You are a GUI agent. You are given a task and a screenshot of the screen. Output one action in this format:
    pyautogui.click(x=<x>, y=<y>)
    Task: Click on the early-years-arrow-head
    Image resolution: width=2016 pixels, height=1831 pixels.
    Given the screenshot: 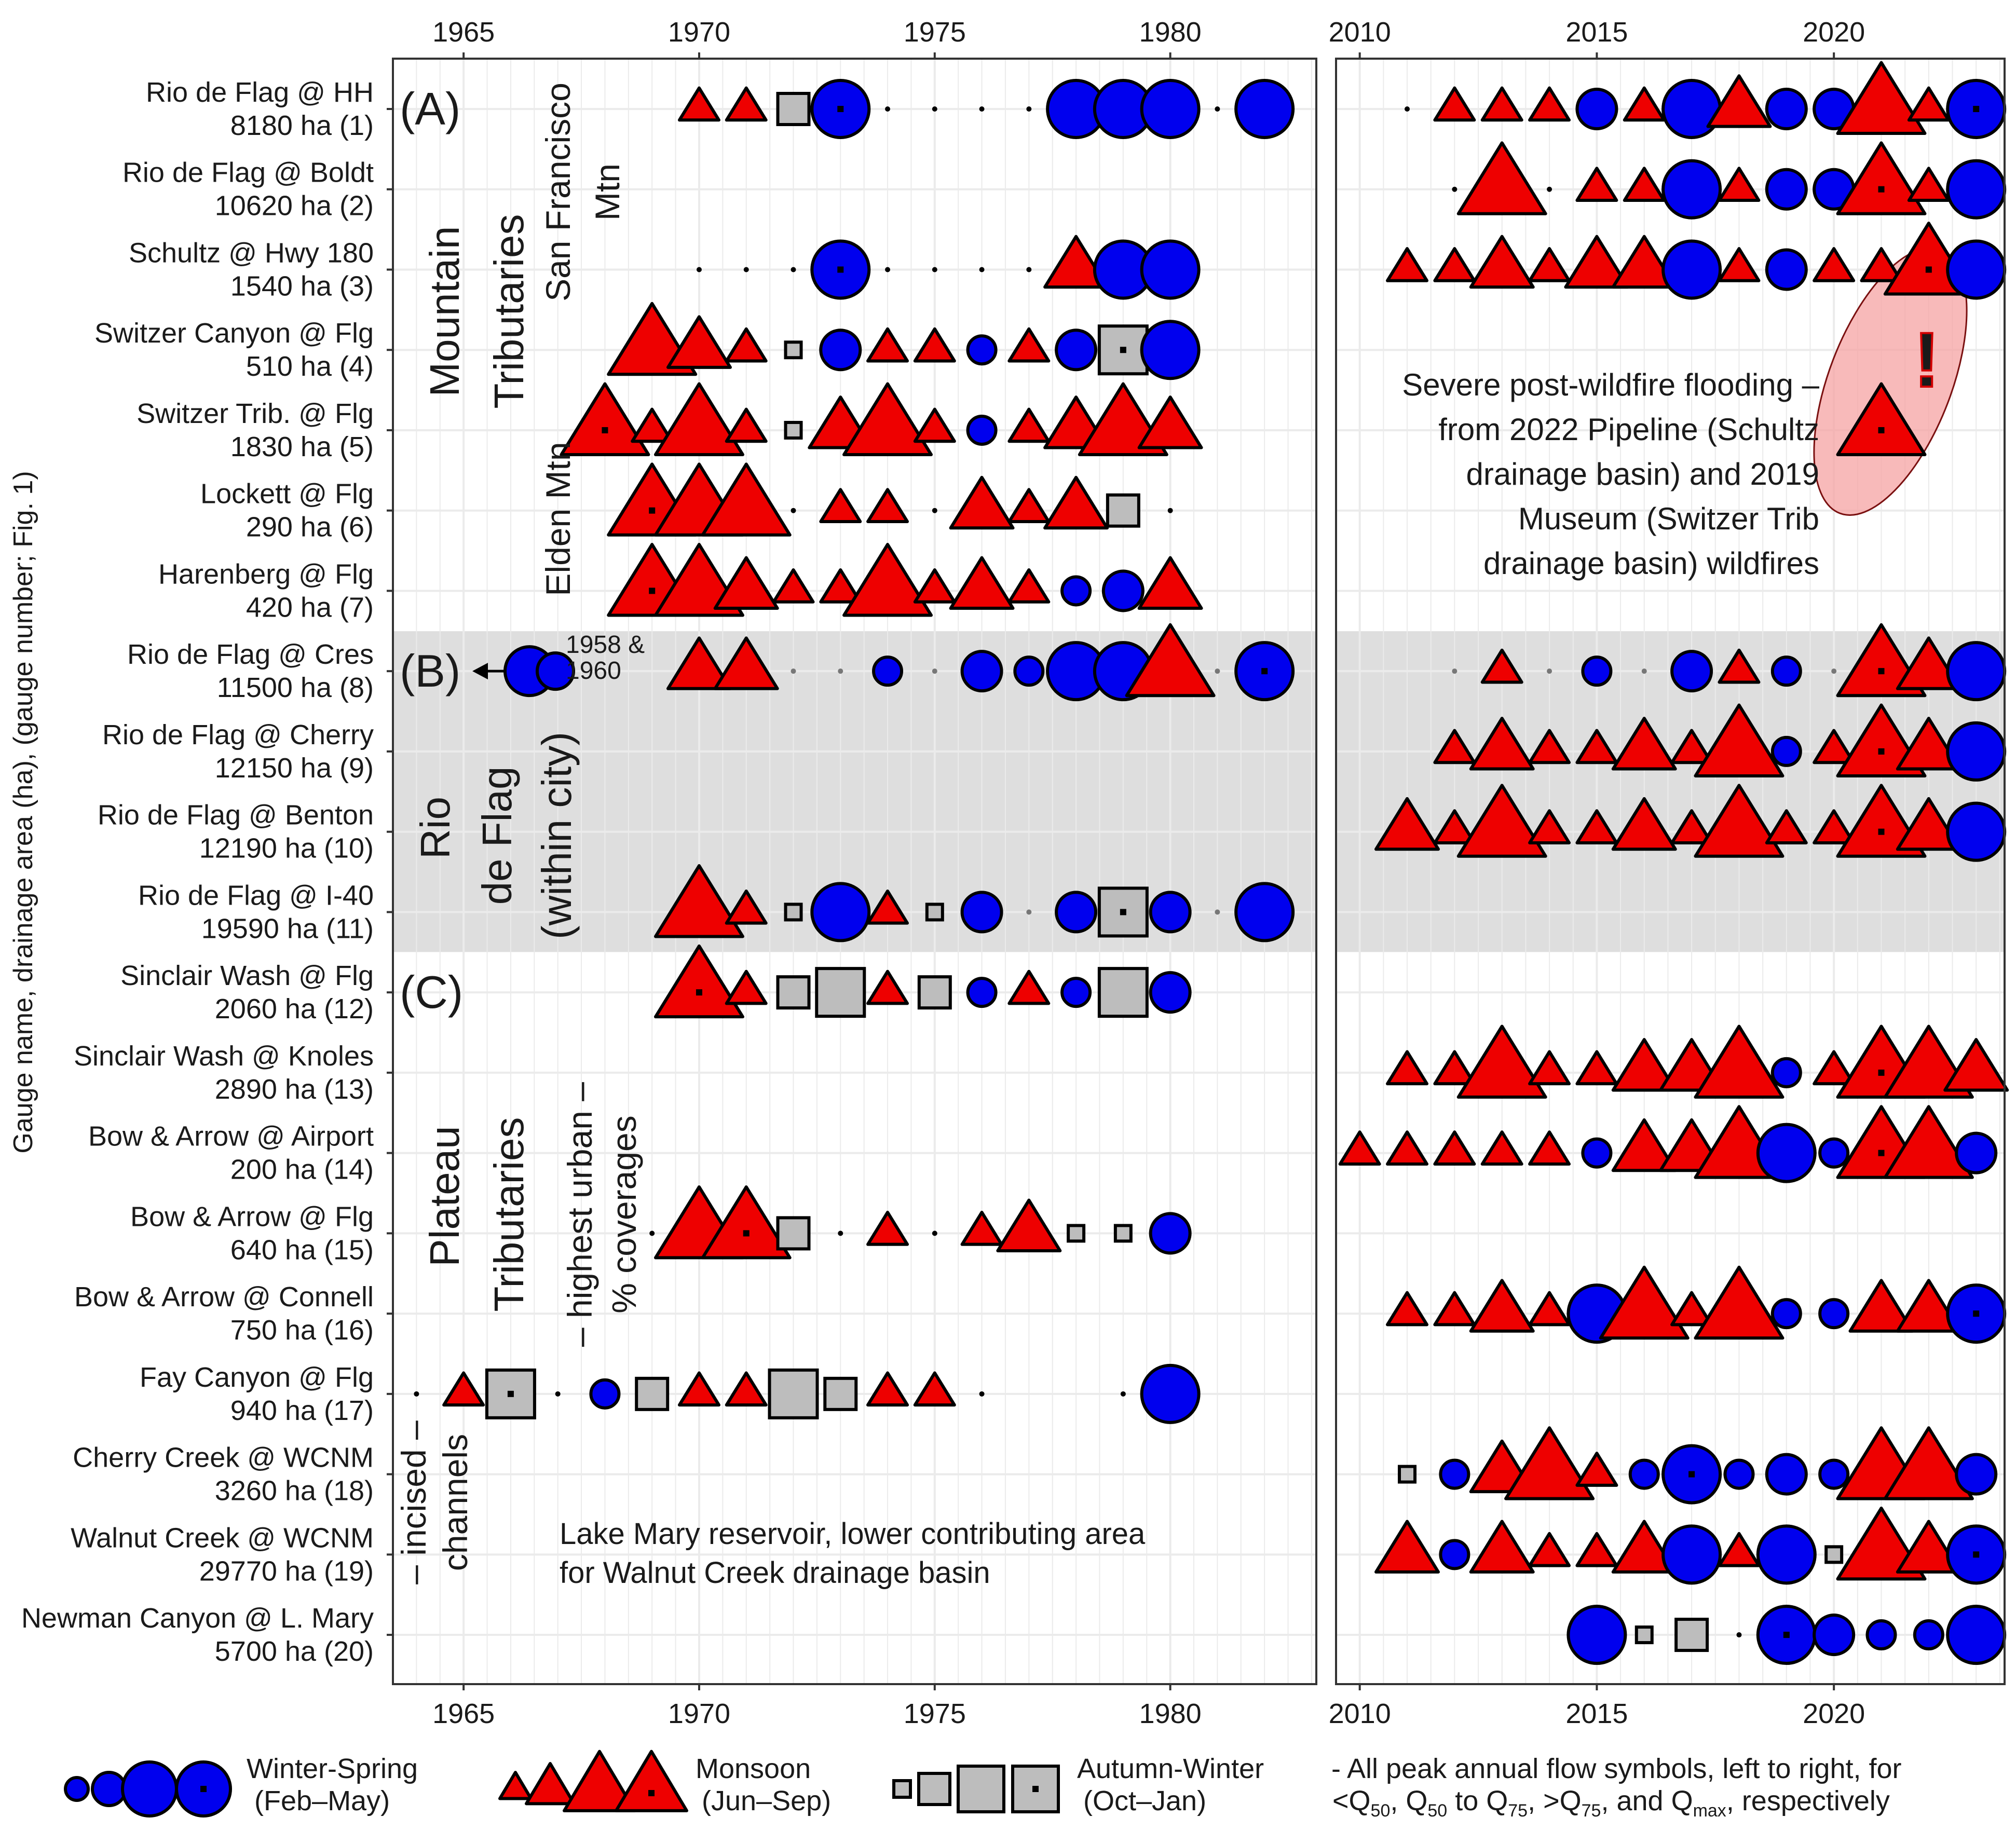 What is the action you would take?
    pyautogui.click(x=480, y=671)
    